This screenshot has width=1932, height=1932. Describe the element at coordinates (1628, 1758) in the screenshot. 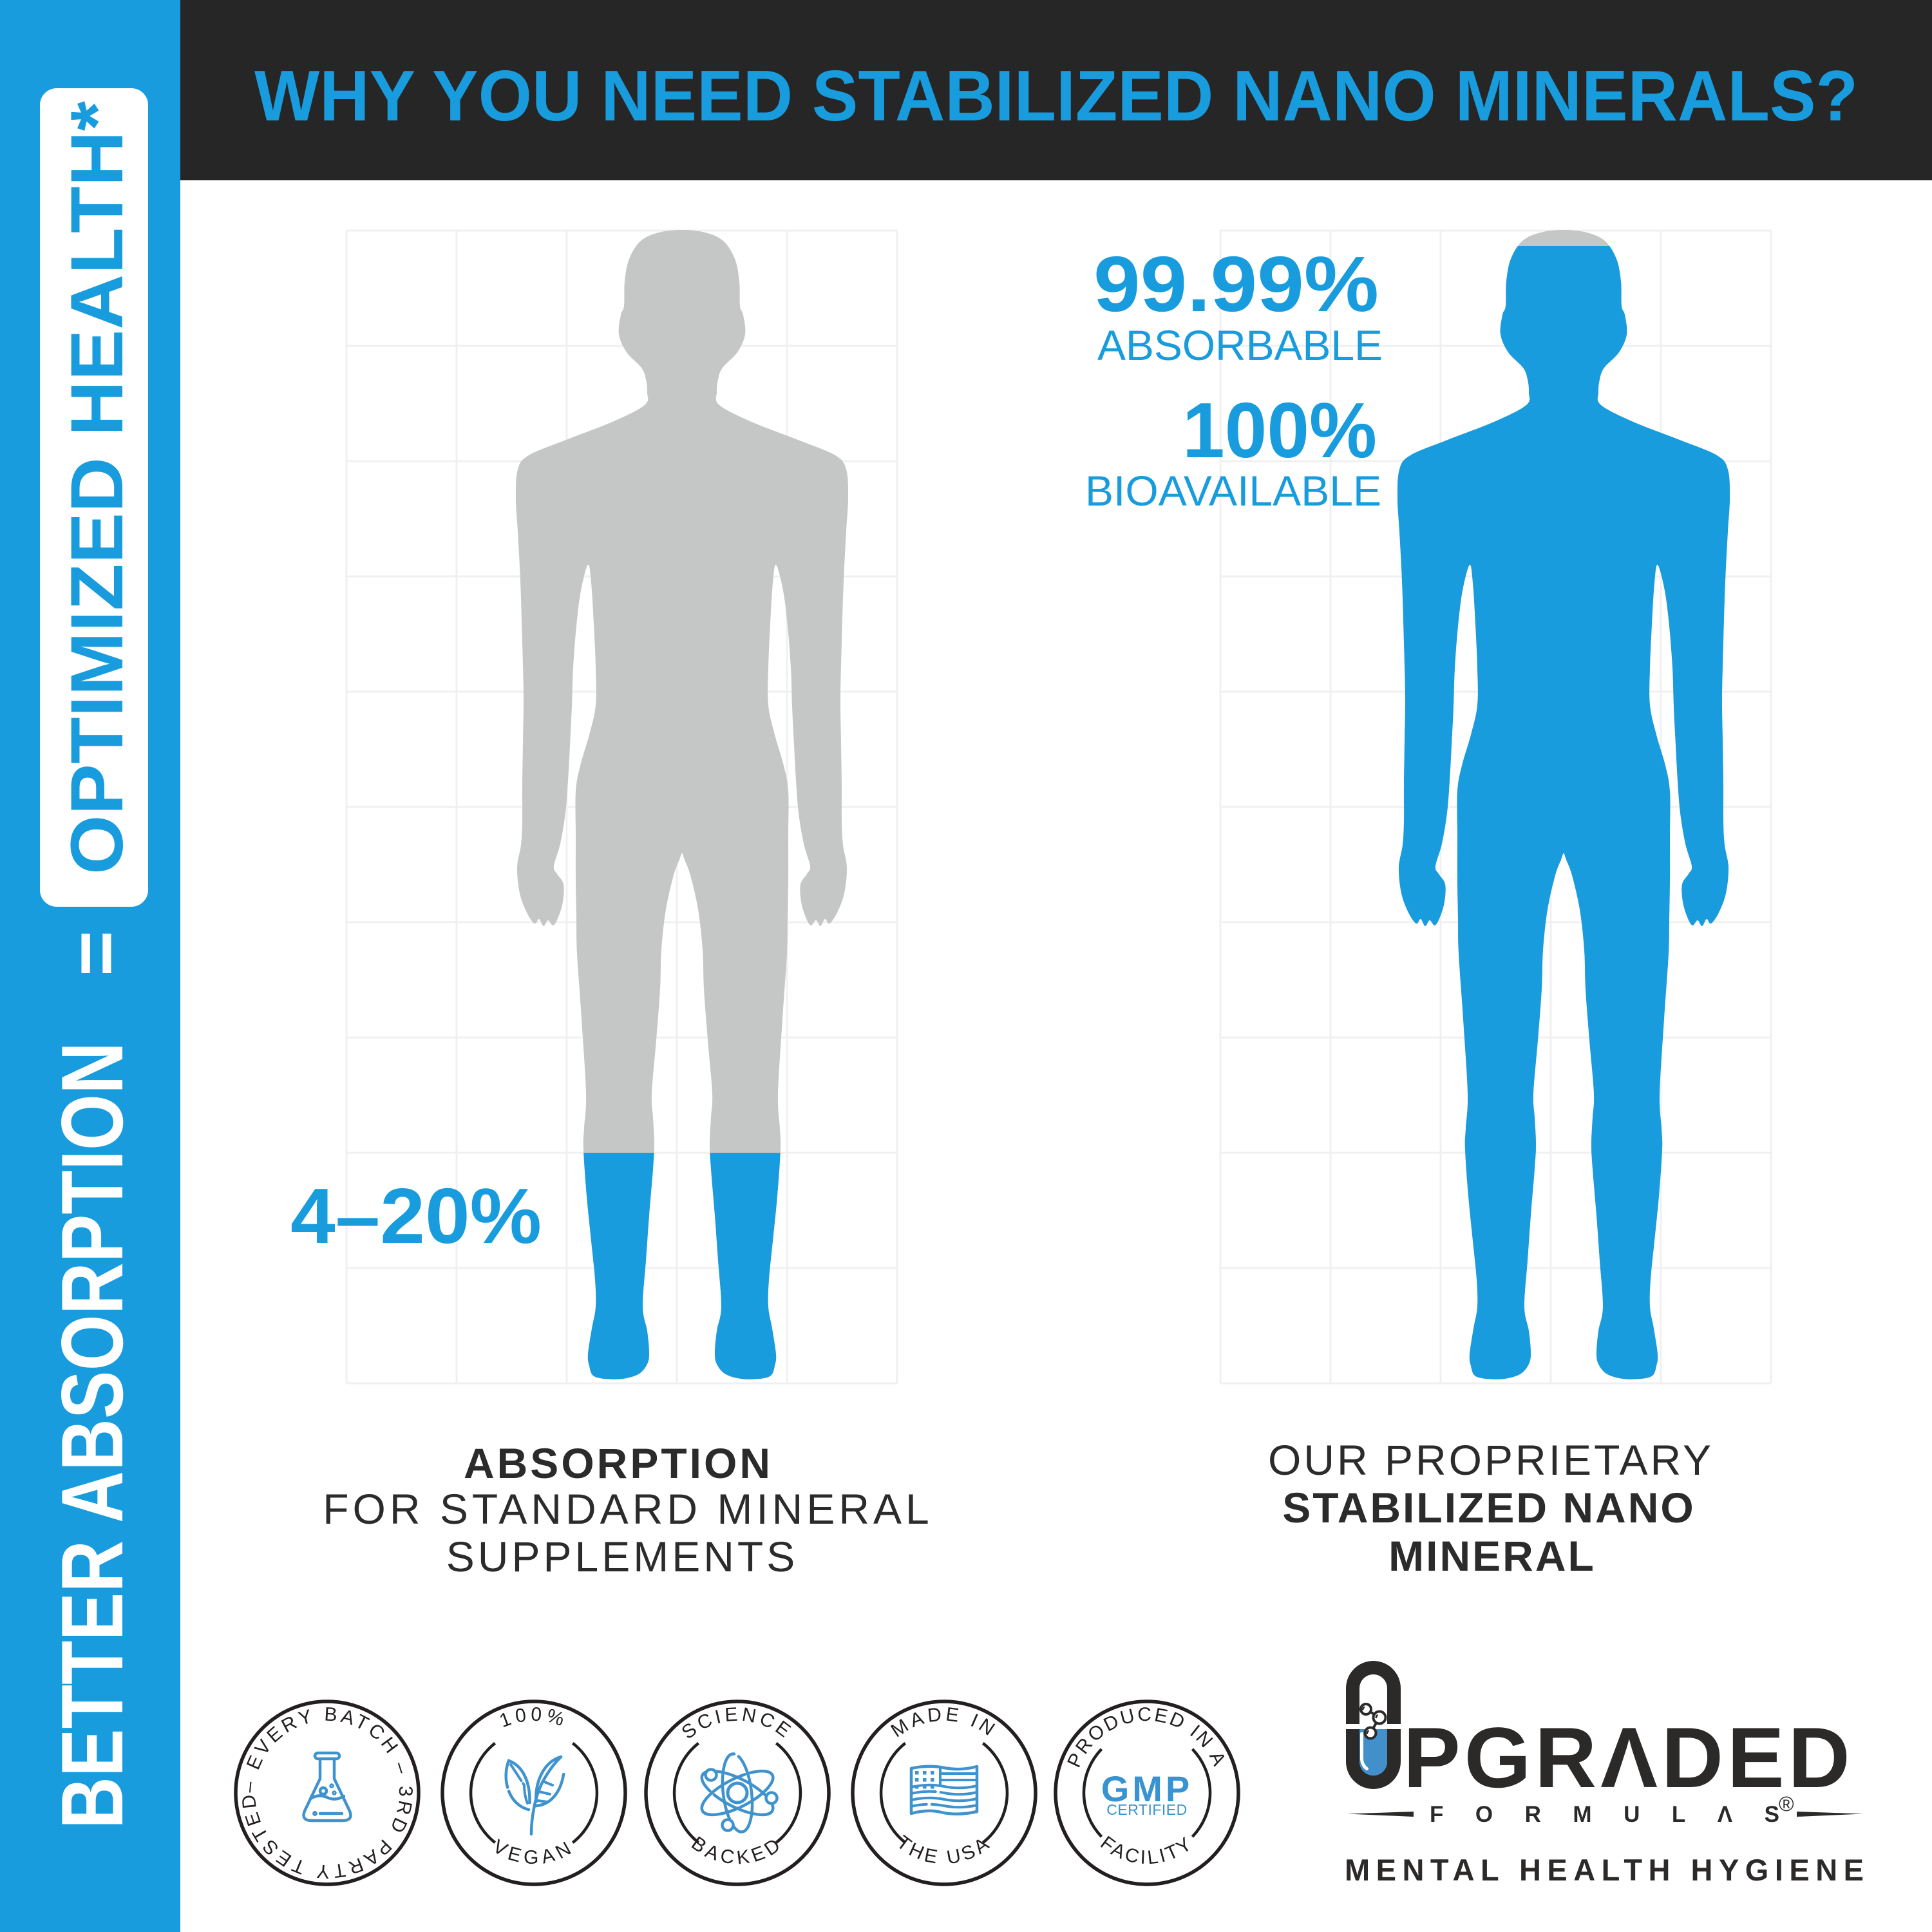

I see `svg-text: PGRΛDED` at that location.